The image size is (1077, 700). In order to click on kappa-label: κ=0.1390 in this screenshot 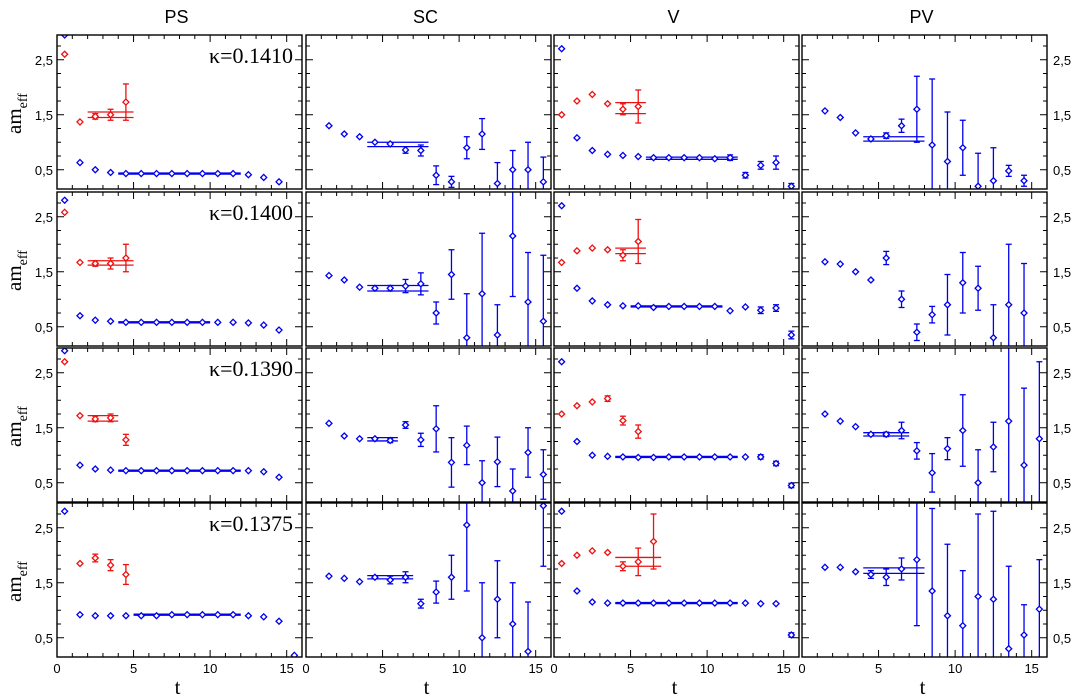, I will do `click(251, 368)`.